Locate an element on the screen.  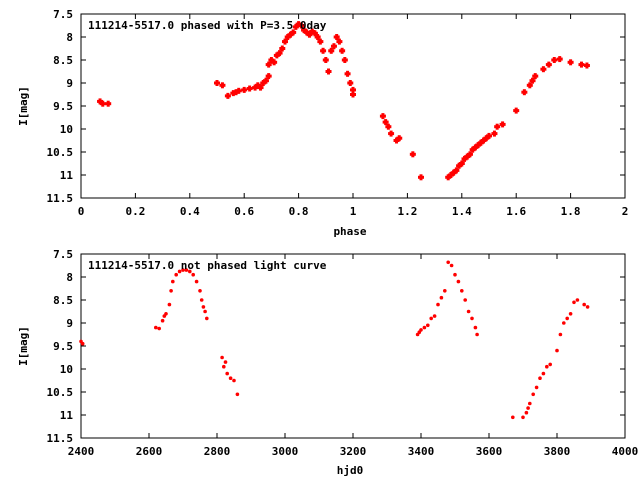
x-tick-label: 2600 is located at coordinates (149, 451).